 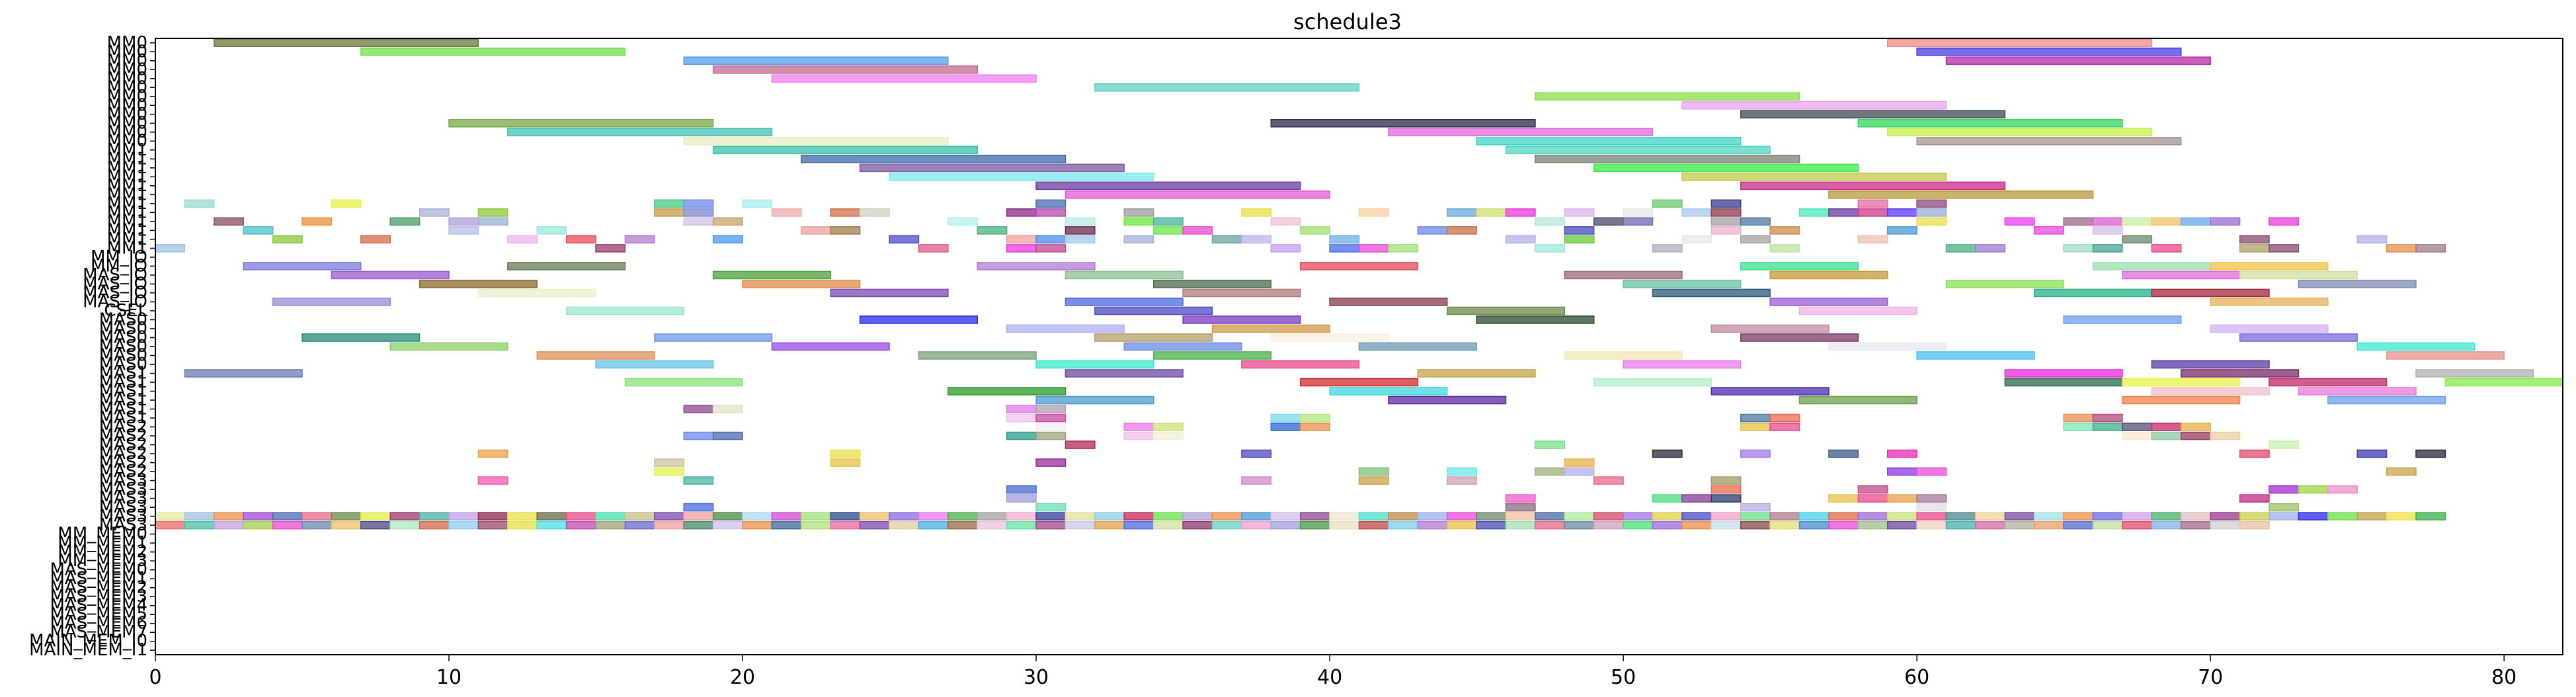 I want to click on y-tick-label: MM0, so click(x=127, y=87).